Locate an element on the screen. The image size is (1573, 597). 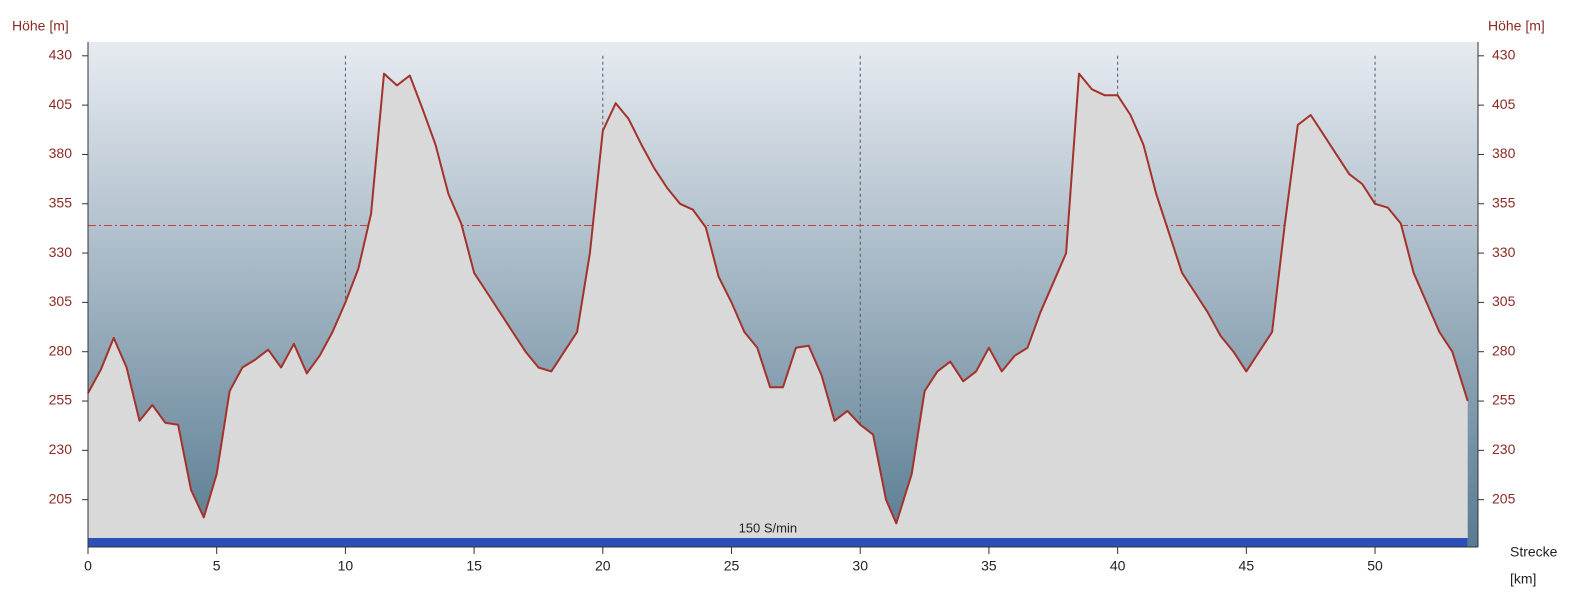
y-tick-label-right: 255 is located at coordinates (1504, 400).